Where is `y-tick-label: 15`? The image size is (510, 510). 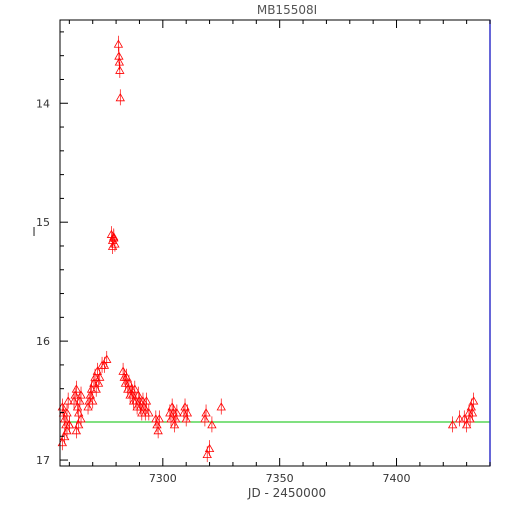
y-tick-label: 15 is located at coordinates (43, 222).